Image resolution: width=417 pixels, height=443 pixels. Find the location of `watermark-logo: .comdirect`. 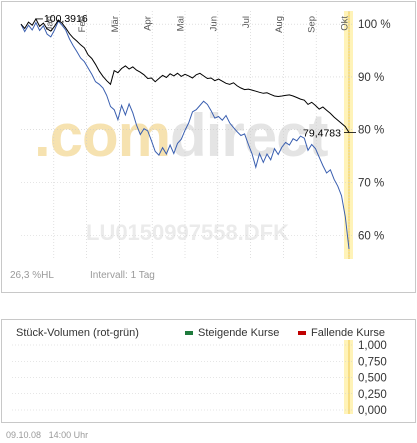

watermark-logo: .comdirect is located at coordinates (181, 136).